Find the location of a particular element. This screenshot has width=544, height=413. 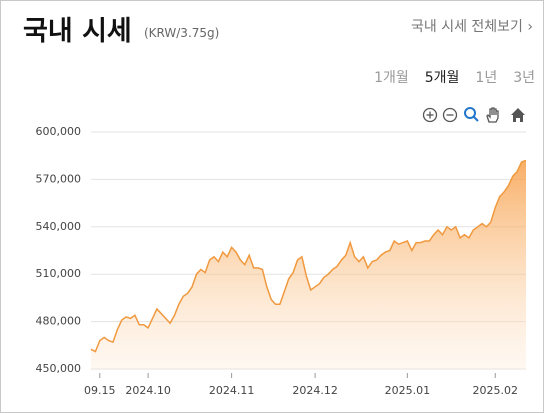

zoom-in-button is located at coordinates (430, 115).